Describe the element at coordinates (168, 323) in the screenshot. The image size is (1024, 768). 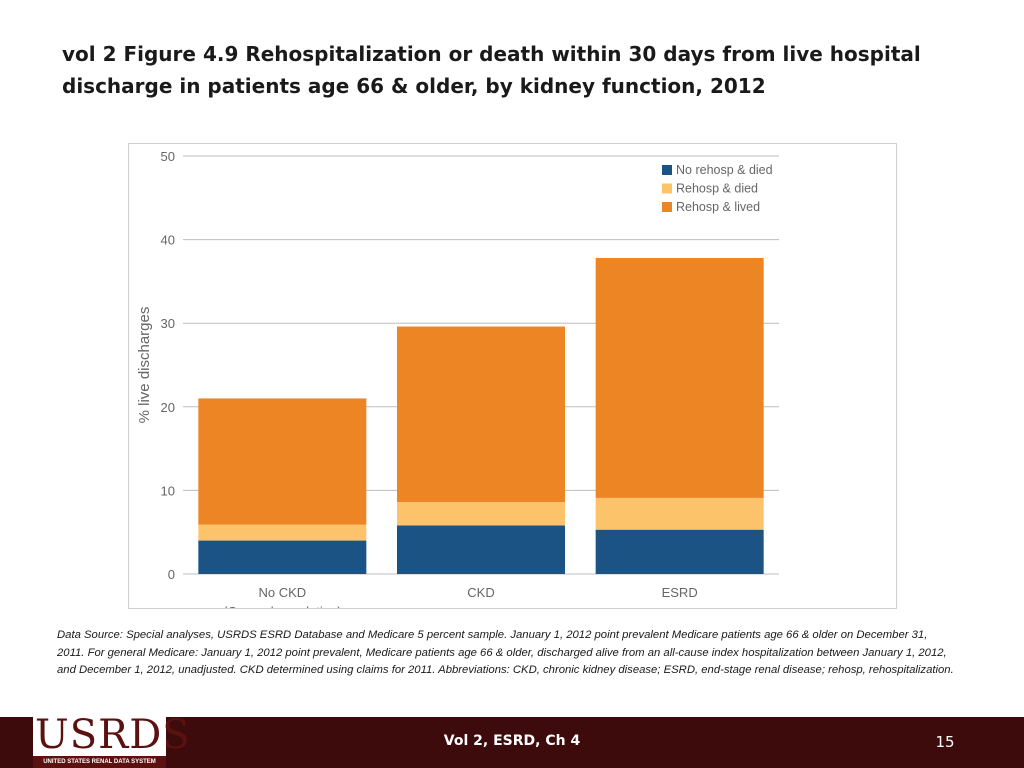
I see `y-tick-label: 30` at that location.